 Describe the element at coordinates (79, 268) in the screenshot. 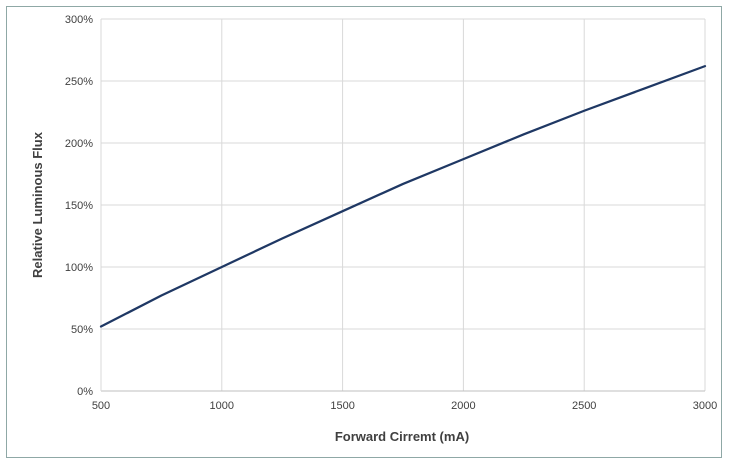

I see `y-tick-label: 100%` at that location.